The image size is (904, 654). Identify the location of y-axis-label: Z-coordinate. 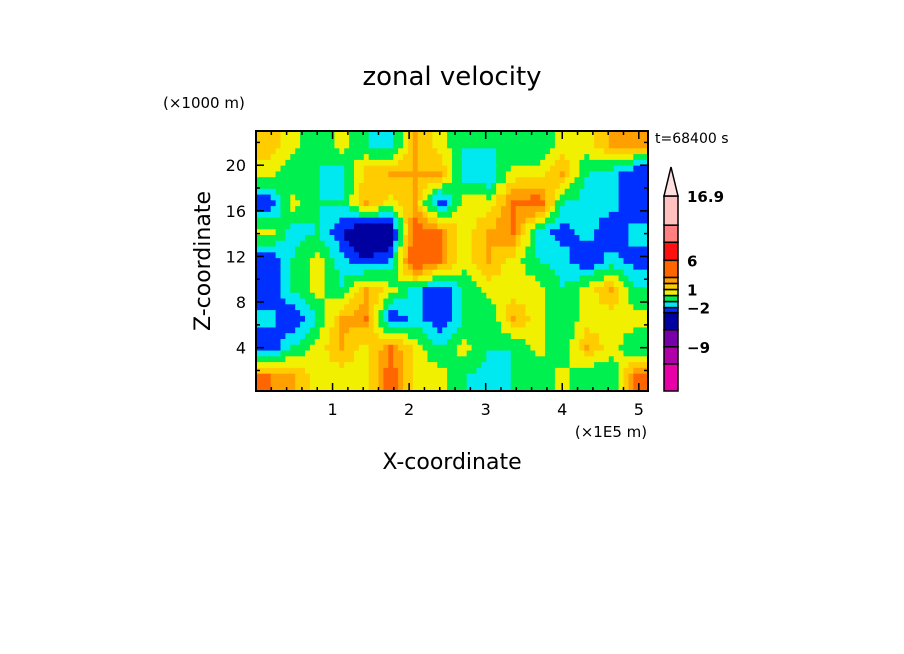
(203, 261).